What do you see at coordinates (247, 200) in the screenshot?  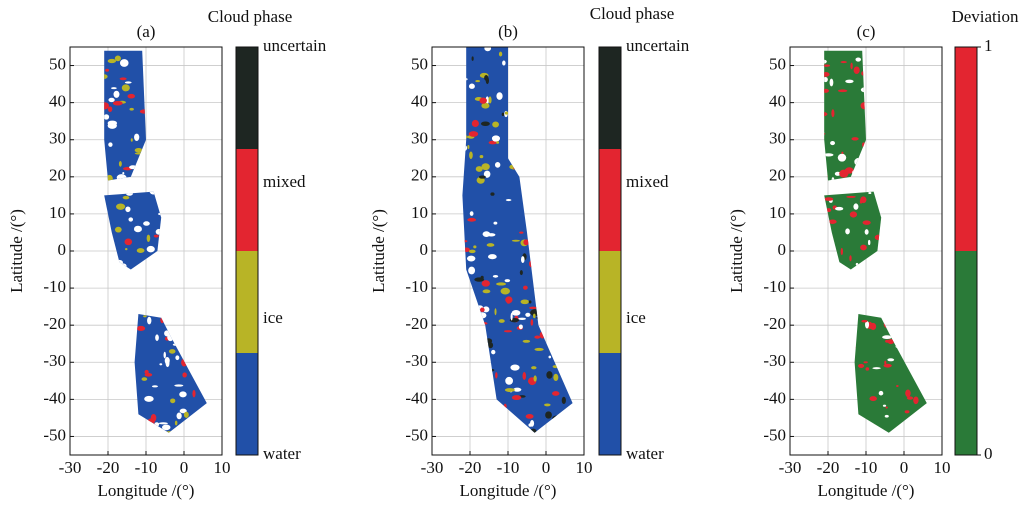 I see `colorbar-segment` at bounding box center [247, 200].